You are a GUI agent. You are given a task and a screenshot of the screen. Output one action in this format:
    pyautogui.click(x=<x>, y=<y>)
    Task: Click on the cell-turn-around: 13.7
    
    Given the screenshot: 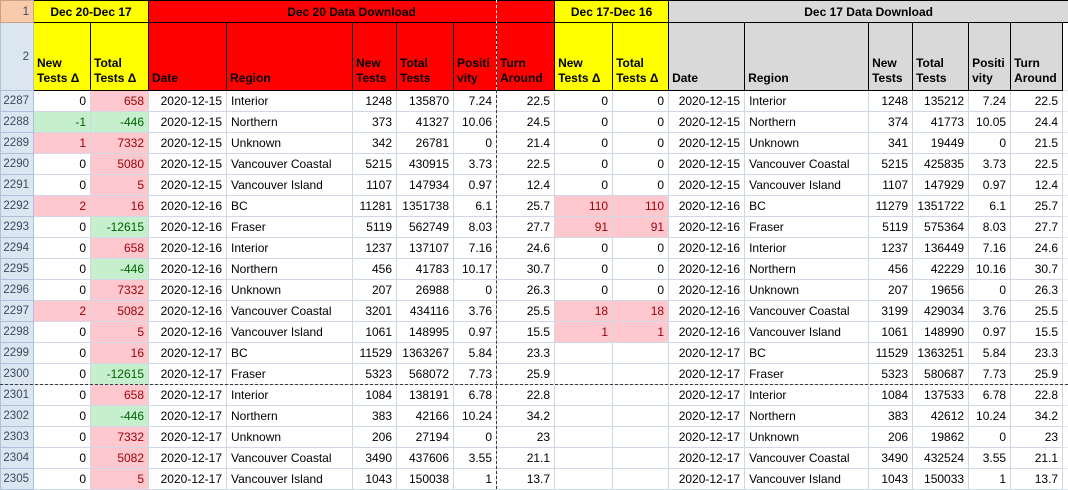 What is the action you would take?
    pyautogui.click(x=526, y=479)
    